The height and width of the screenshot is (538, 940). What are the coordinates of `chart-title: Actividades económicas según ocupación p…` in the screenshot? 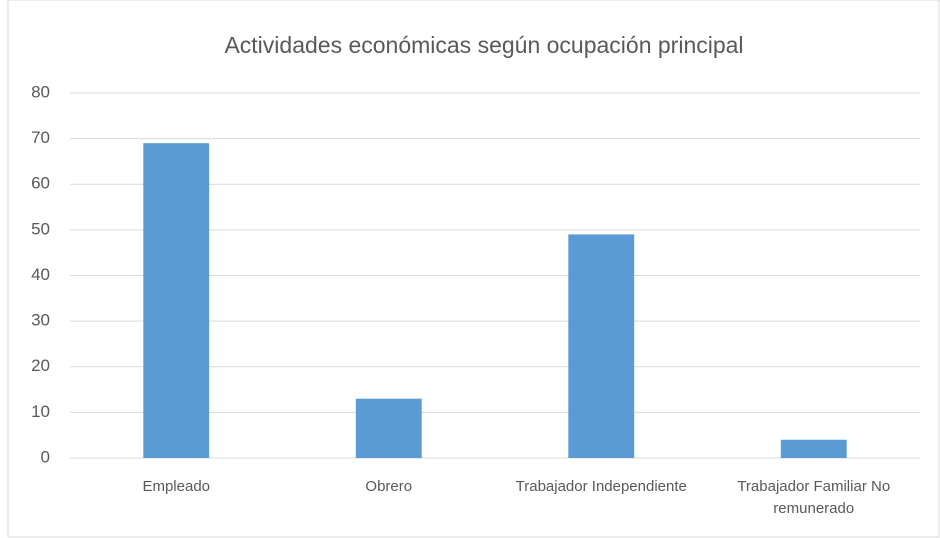 It's located at (483, 45).